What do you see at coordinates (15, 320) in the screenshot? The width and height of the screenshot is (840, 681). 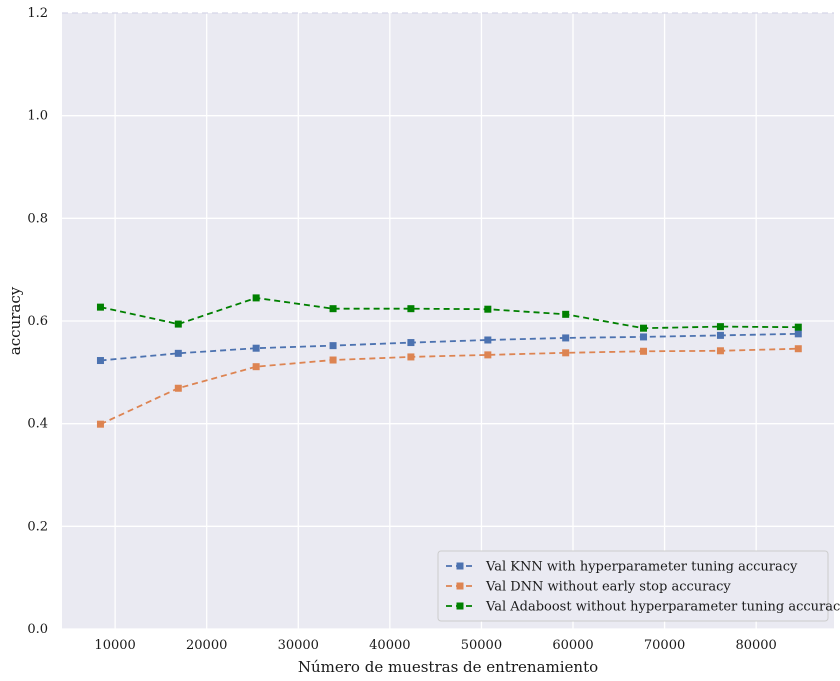 I see `y-axis-label: accuracy` at bounding box center [15, 320].